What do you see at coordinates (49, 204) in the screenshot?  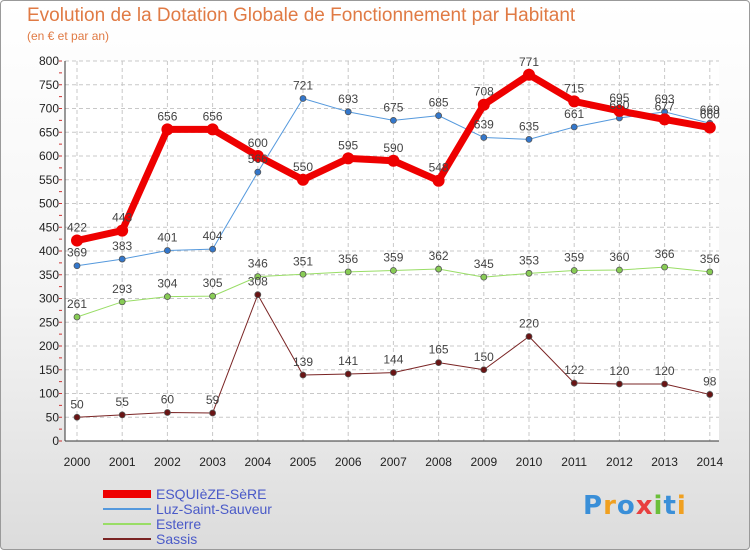 I see `y-tick-label: 500` at bounding box center [49, 204].